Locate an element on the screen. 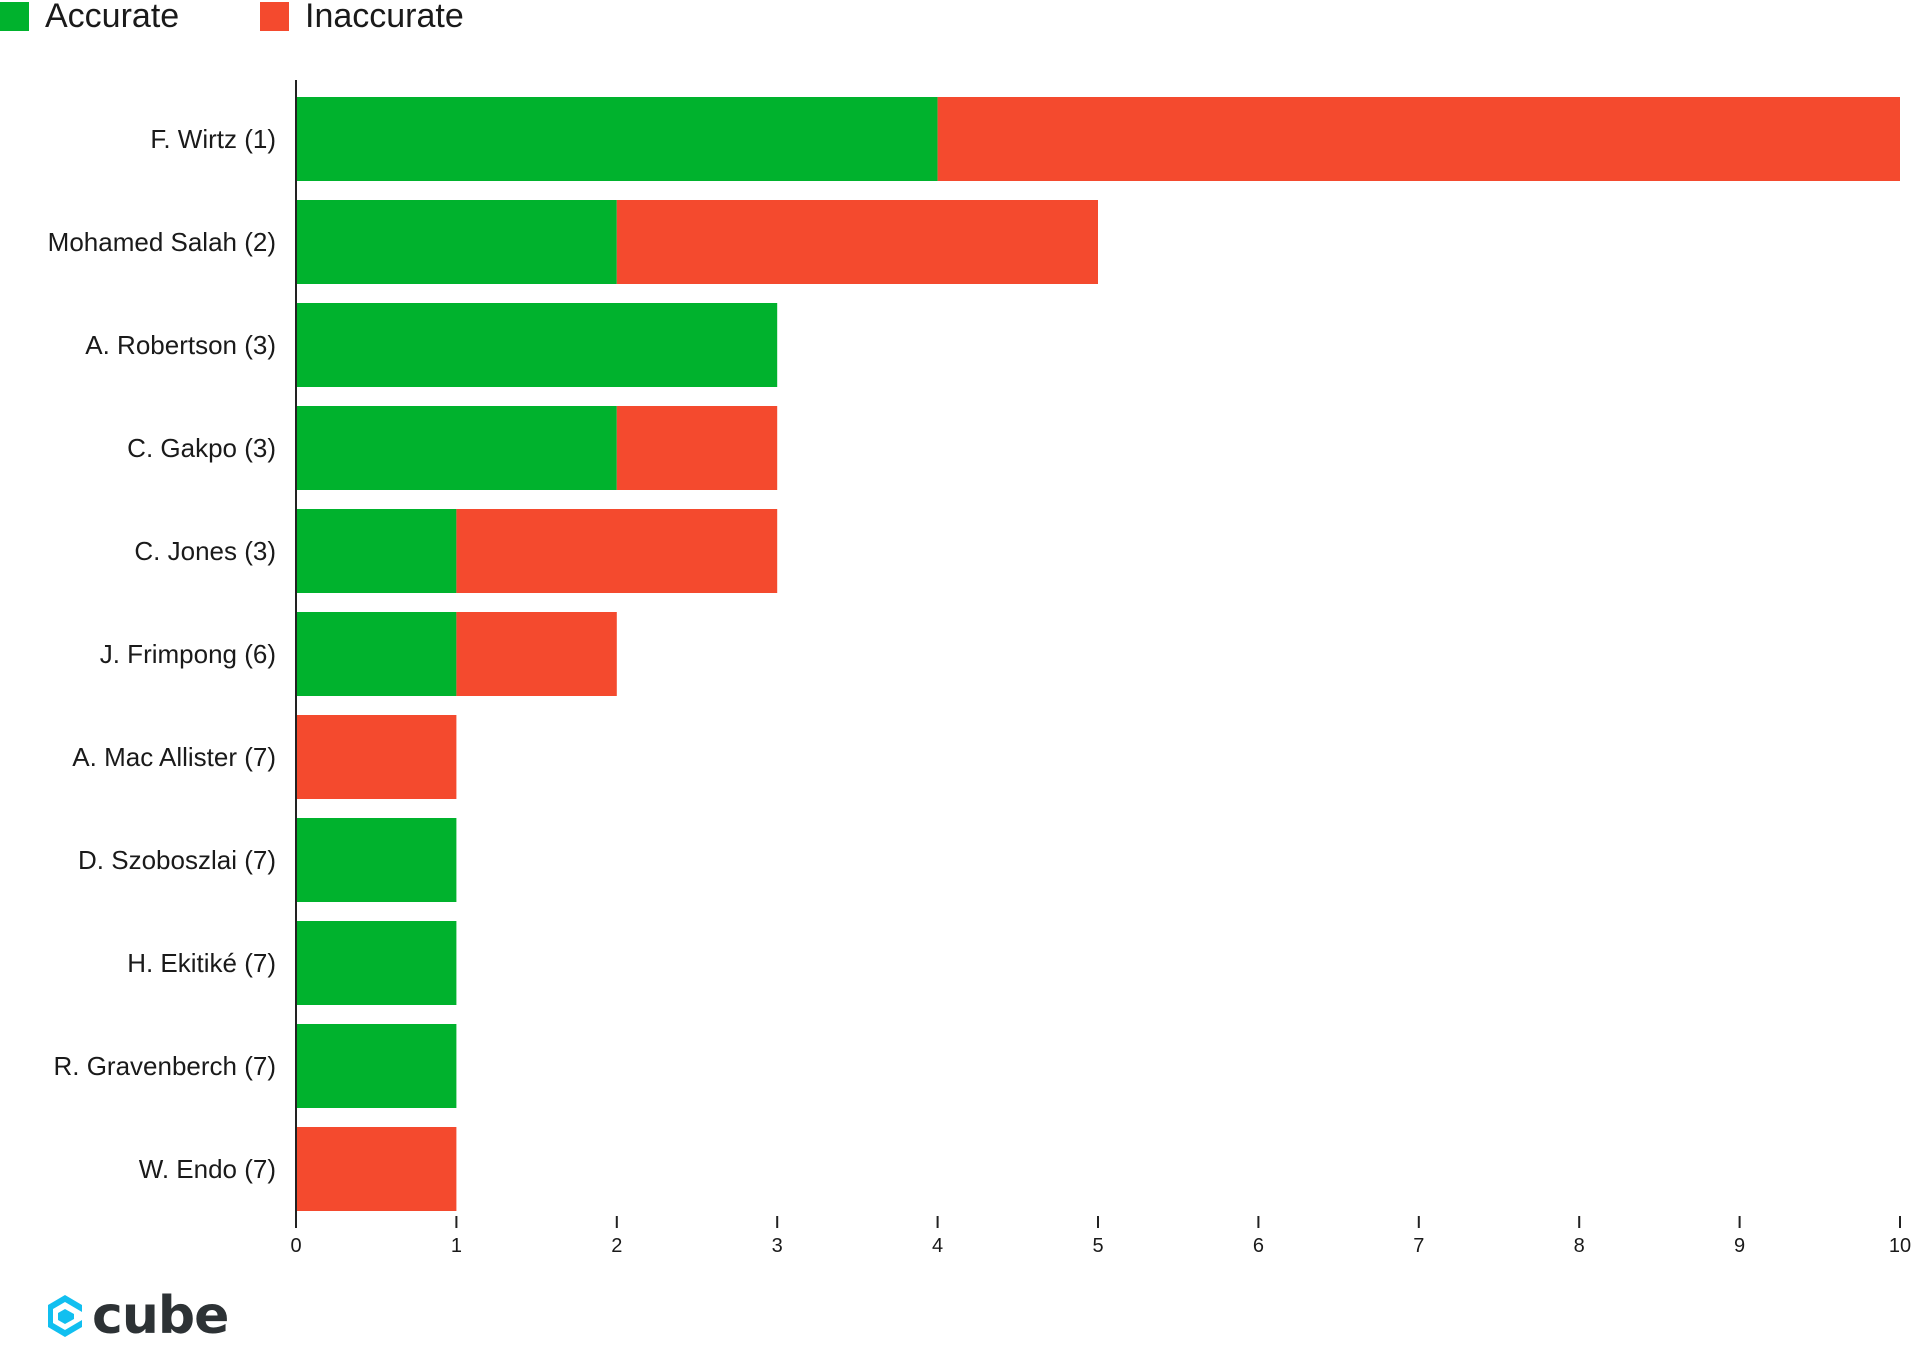  category-label: A. Mac Allister (7) is located at coordinates (174, 757).